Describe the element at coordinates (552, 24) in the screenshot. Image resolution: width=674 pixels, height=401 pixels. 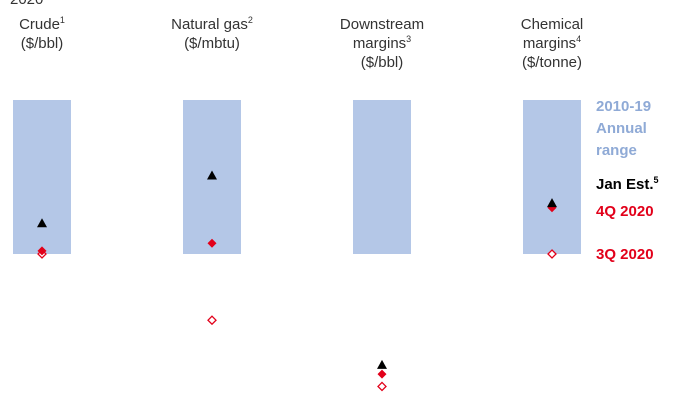
I see `panel-title: Chemical` at that location.